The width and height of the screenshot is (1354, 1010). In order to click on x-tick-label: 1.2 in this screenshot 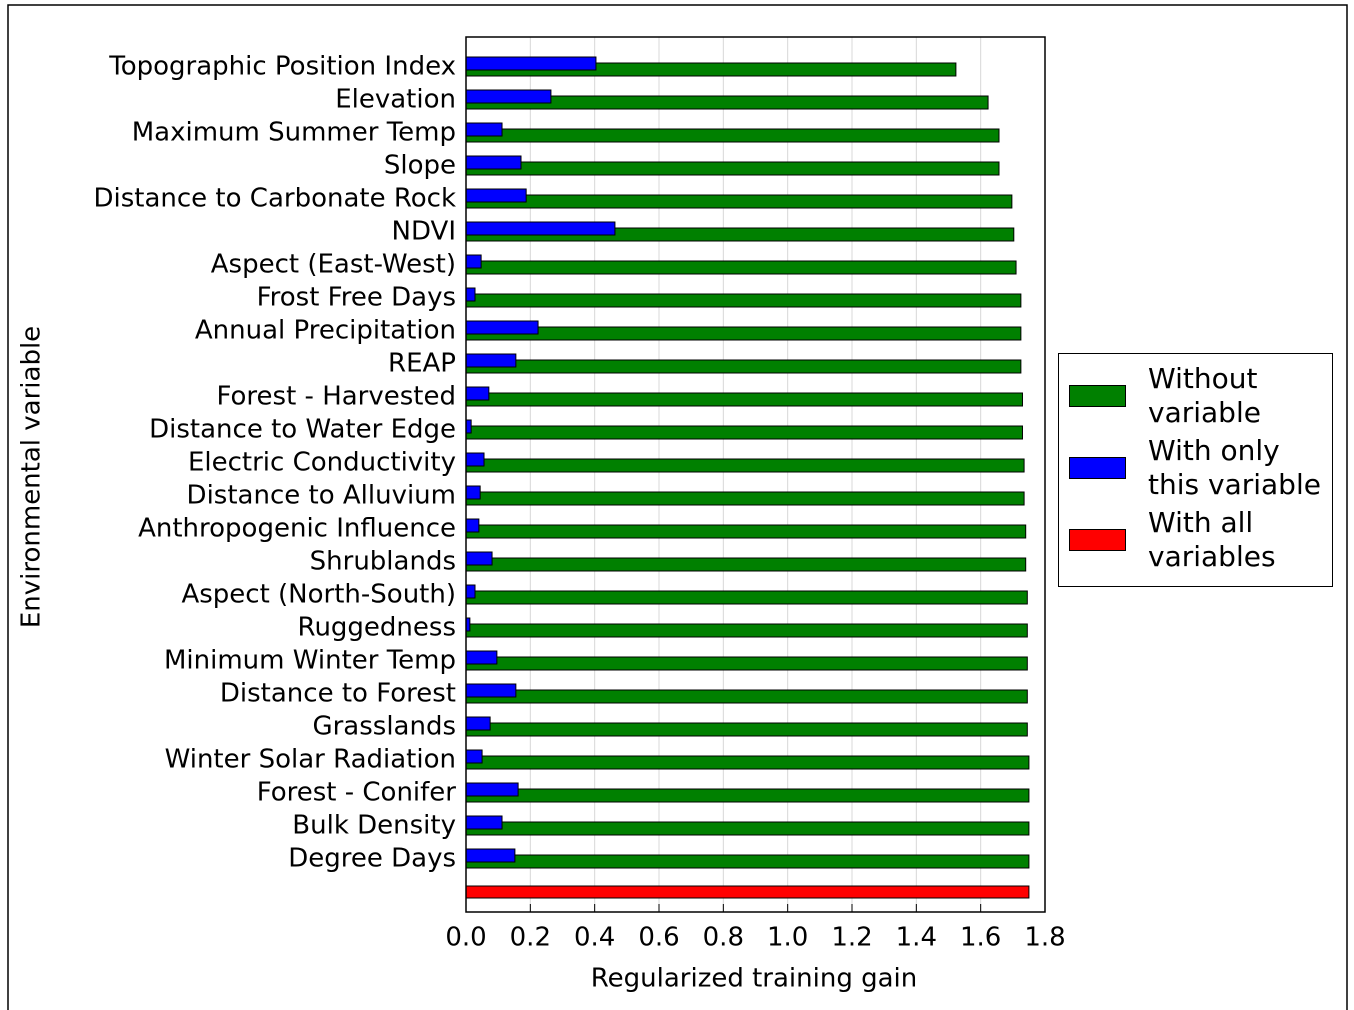, I will do `click(851, 938)`.